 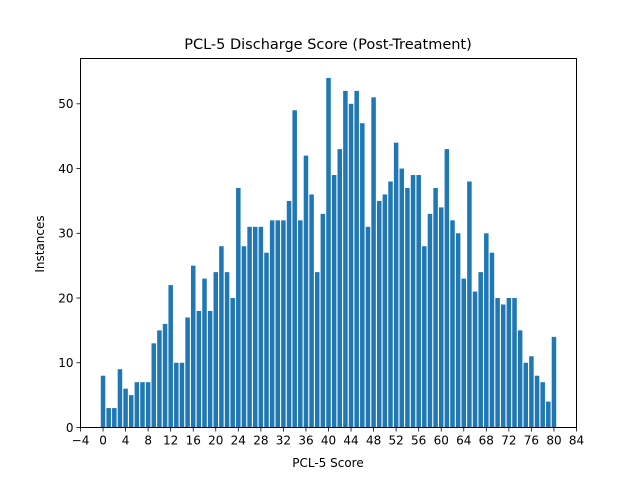 What do you see at coordinates (508, 441) in the screenshot?
I see `x-tick-label: 72` at bounding box center [508, 441].